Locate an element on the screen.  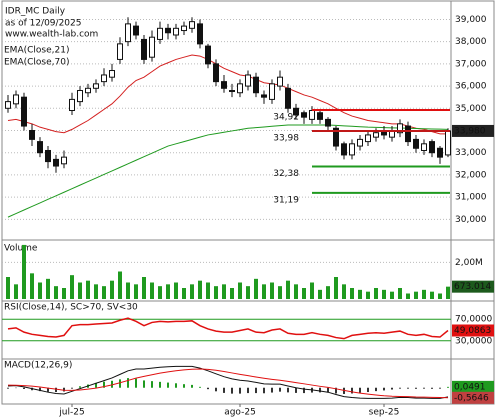
level-label: 34,92 is located at coordinates (286, 118).